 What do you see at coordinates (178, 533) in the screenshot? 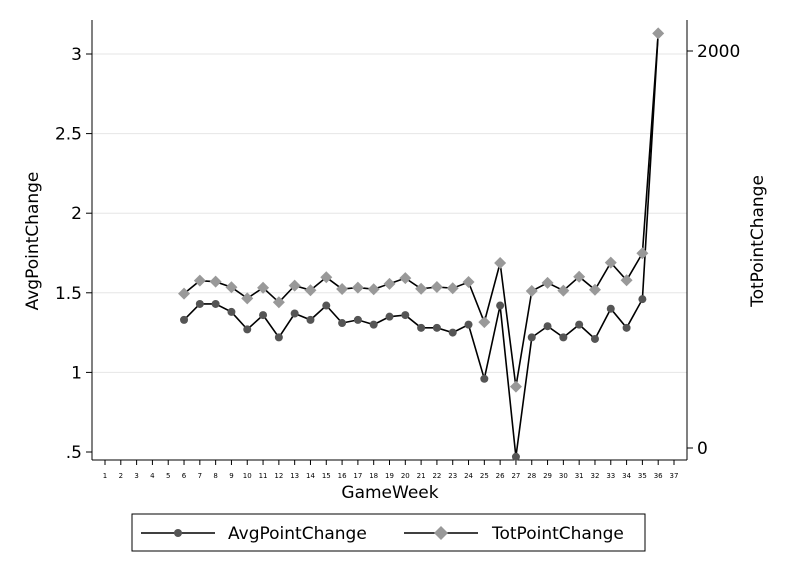
I see `legend-avg-marker` at bounding box center [178, 533].